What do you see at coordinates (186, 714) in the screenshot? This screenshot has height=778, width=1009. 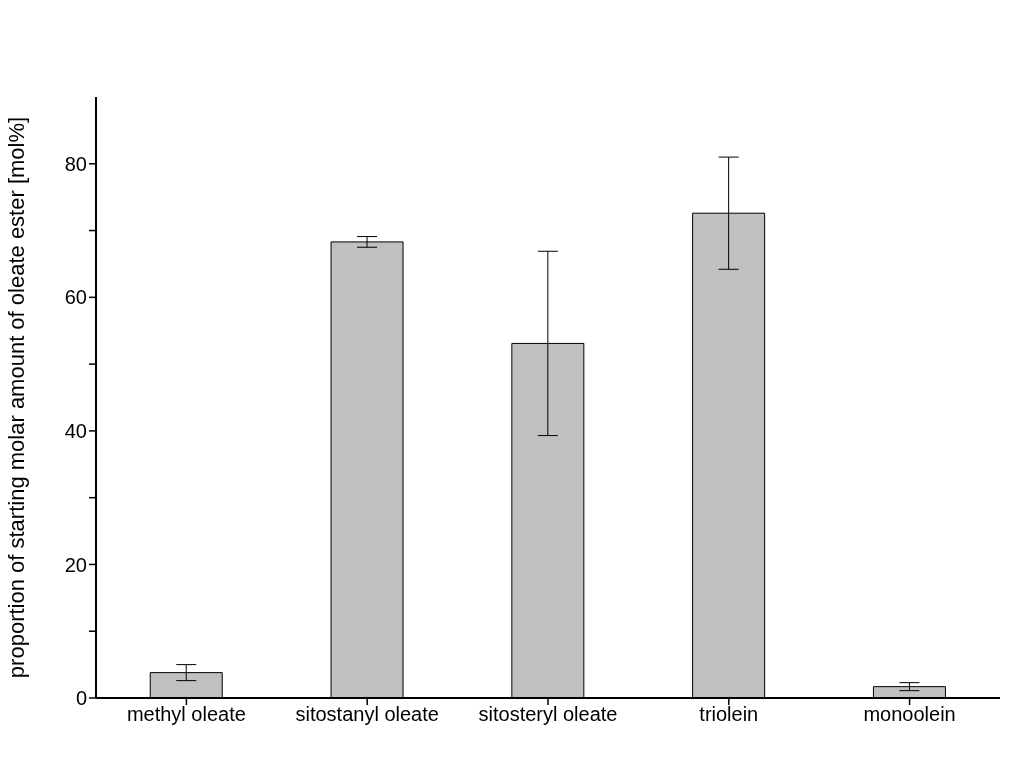 I see `x-tick-label: methyl oleate` at bounding box center [186, 714].